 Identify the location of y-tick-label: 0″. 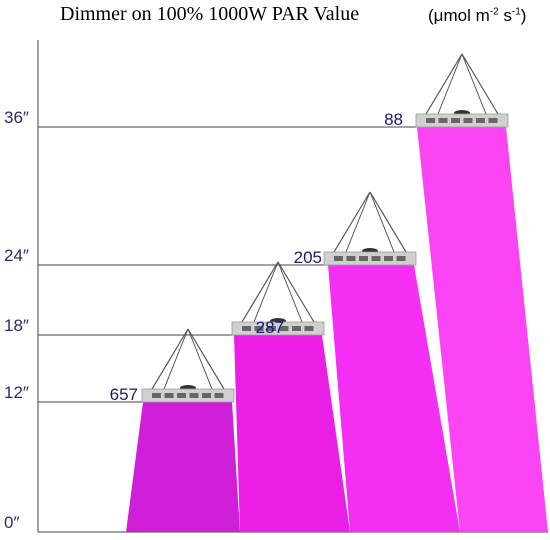
(11, 522).